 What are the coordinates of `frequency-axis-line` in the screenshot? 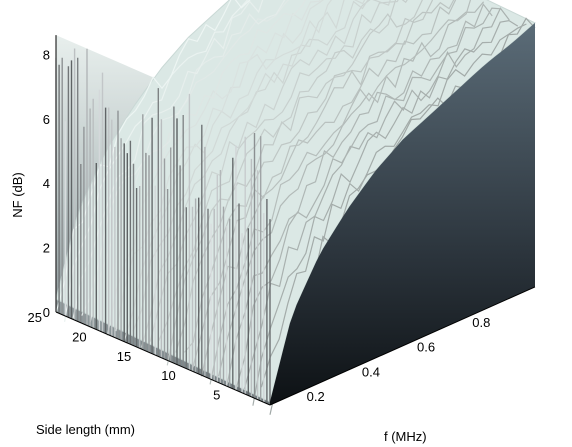 It's located at (402, 346).